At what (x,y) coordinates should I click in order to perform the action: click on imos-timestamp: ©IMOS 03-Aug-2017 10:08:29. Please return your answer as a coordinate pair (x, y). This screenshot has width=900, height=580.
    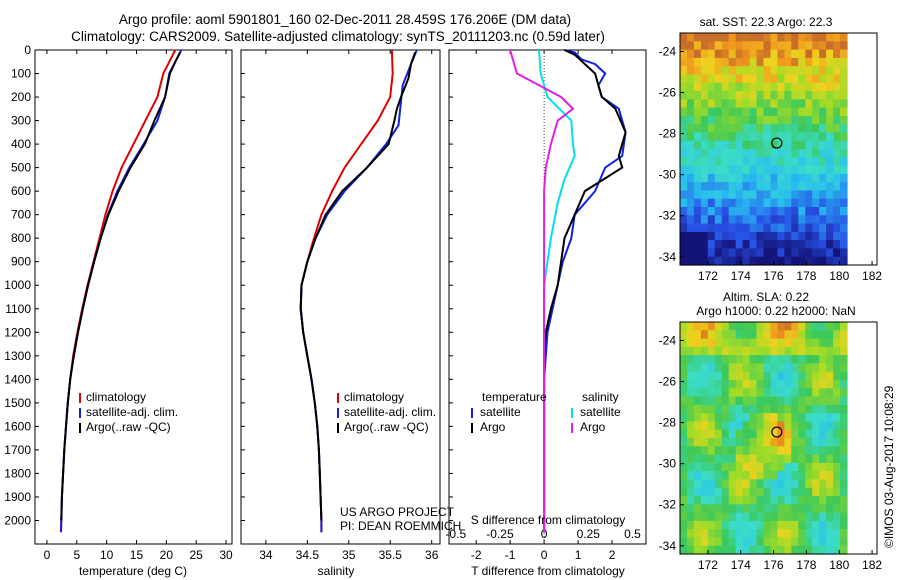
    Looking at the image, I should click on (889, 466).